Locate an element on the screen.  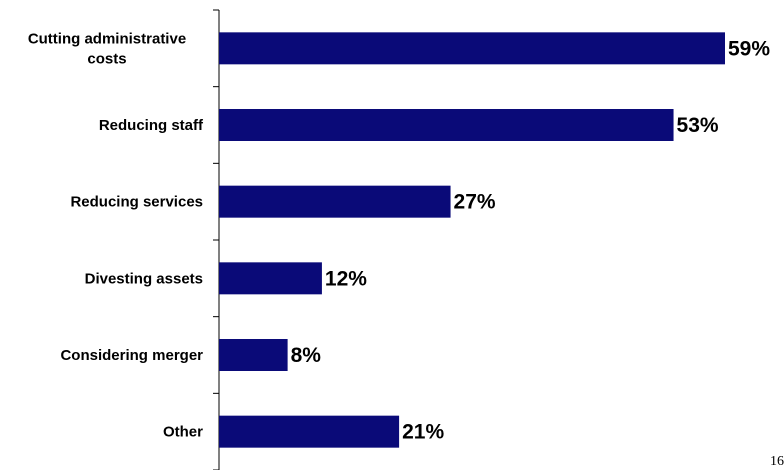
y-axis-ticks is located at coordinates (216, 239).